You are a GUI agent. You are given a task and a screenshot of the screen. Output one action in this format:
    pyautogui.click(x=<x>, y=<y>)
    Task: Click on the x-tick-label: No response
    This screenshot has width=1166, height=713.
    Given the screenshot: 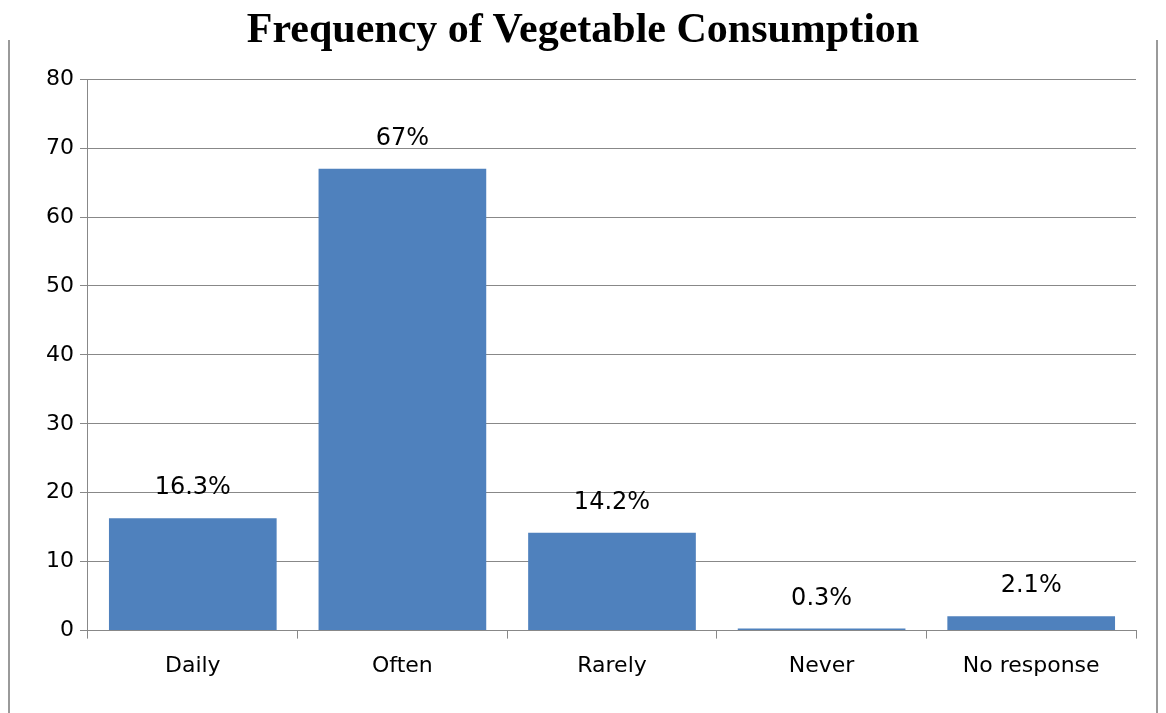 What is the action you would take?
    pyautogui.click(x=1031, y=664)
    